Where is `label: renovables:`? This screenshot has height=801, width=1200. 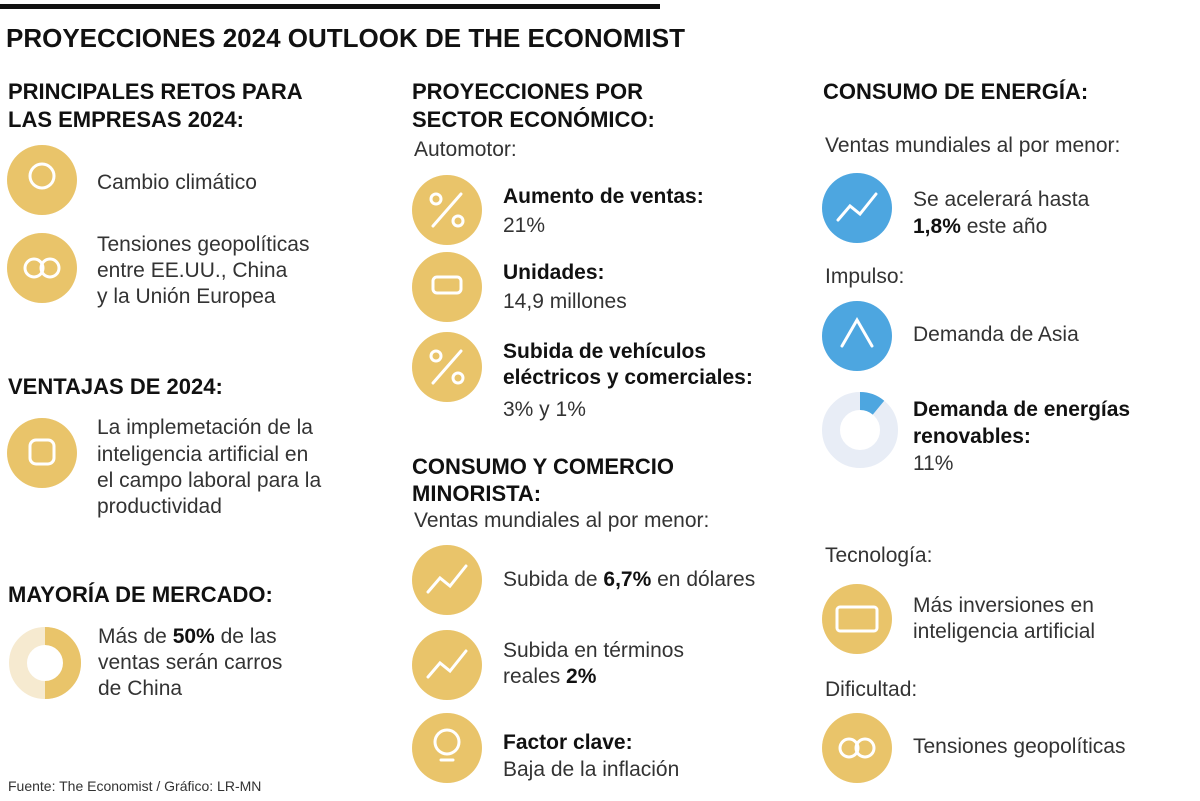
label: renovables: is located at coordinates (972, 436).